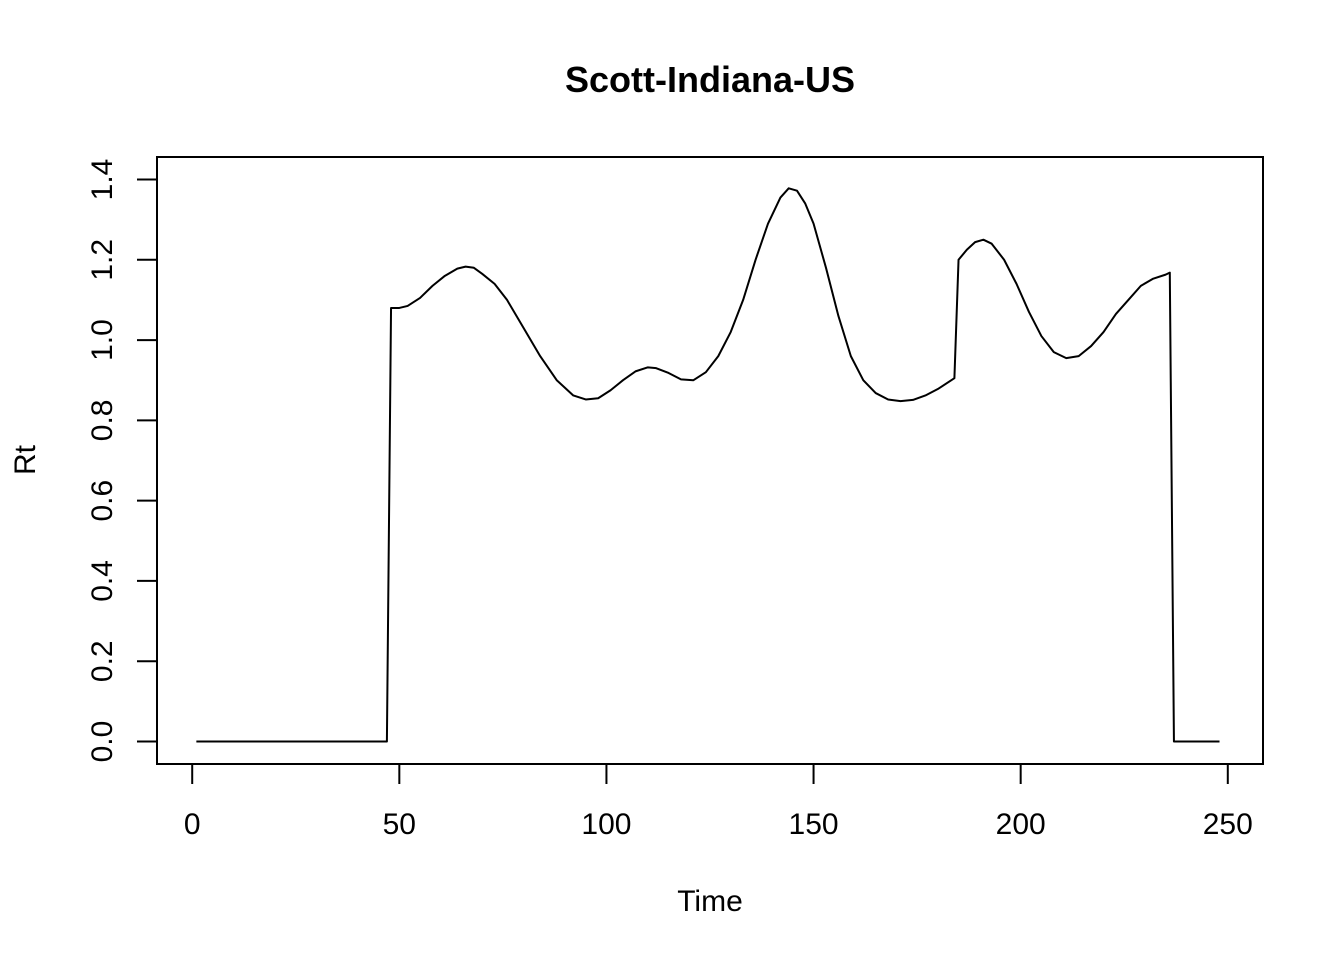 Image resolution: width=1344 pixels, height=960 pixels. What do you see at coordinates (25, 459) in the screenshot?
I see `y-axis-label: Rt` at bounding box center [25, 459].